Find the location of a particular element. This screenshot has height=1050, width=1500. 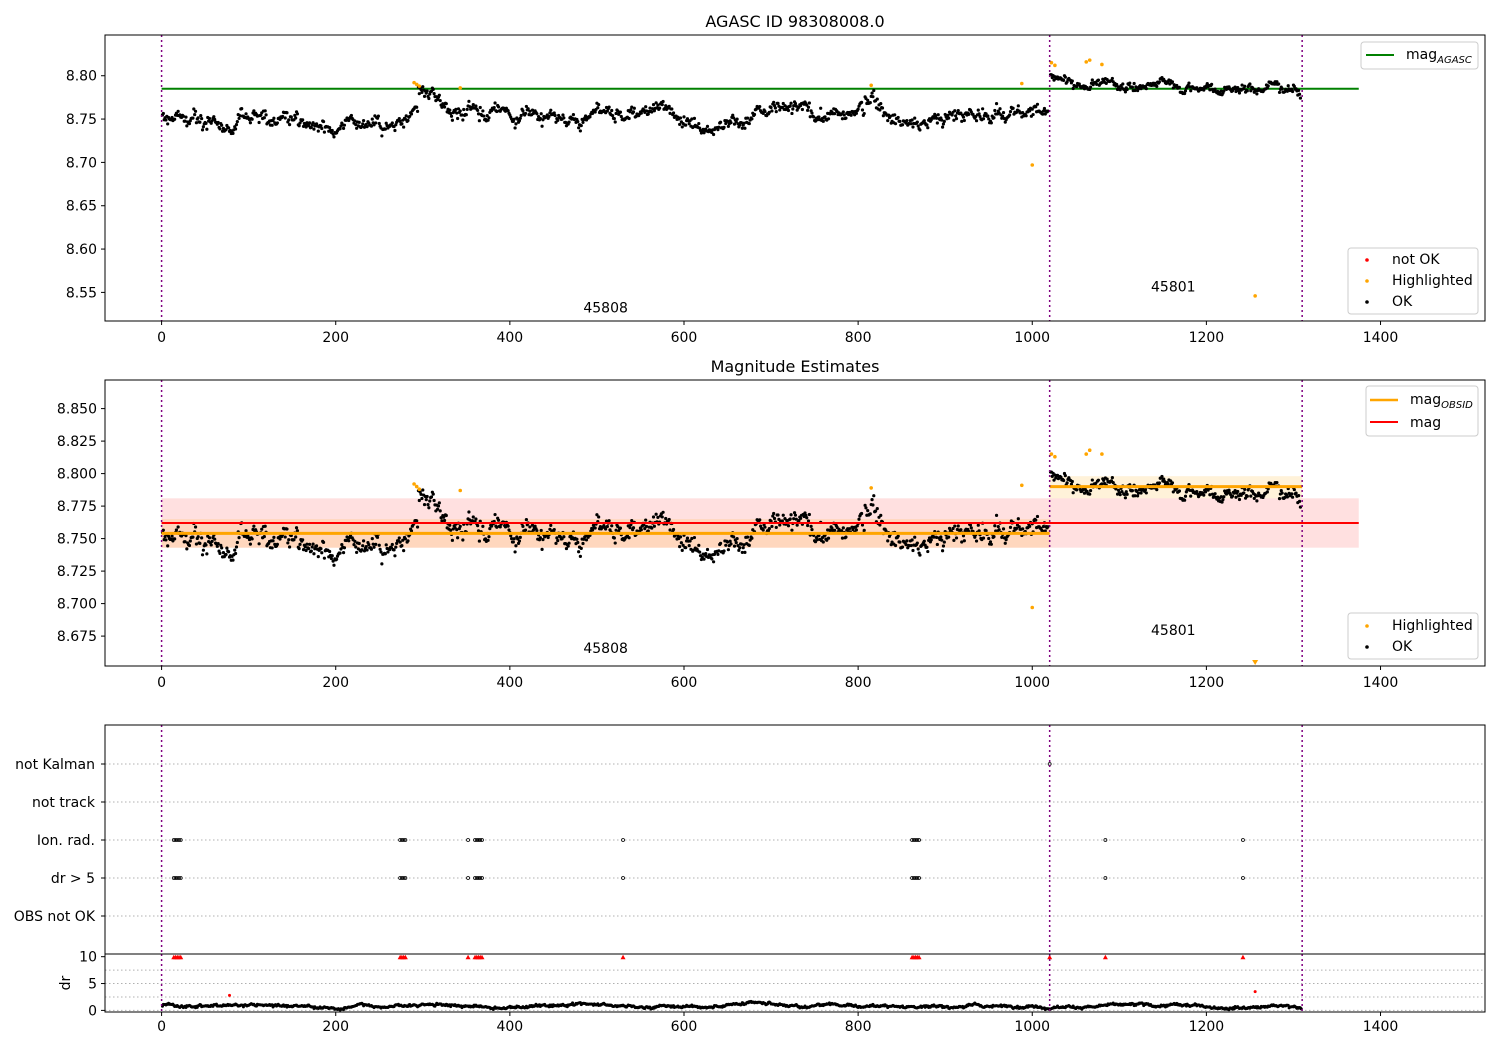

x-tick-label: 1400 is located at coordinates (1381, 1027).